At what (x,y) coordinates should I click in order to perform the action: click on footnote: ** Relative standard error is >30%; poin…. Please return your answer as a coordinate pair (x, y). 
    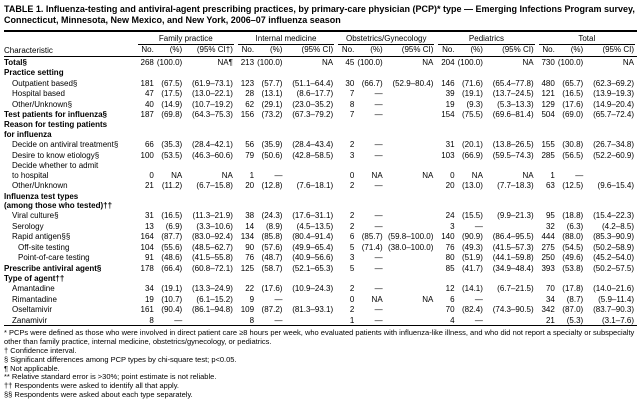
    Looking at the image, I should click on (110, 377).